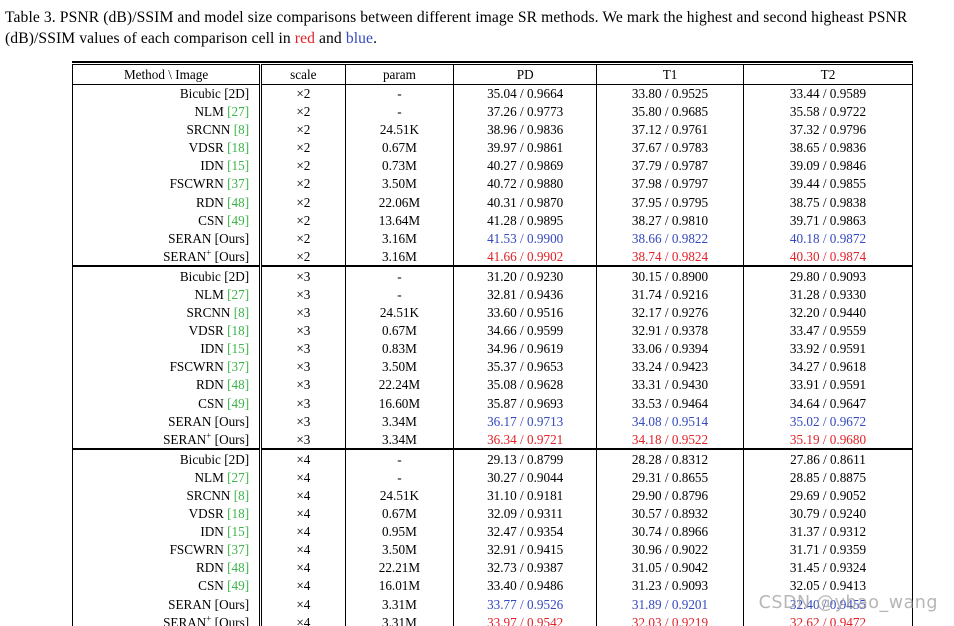 This screenshot has width=954, height=626. What do you see at coordinates (827, 202) in the screenshot?
I see `t2-value-cell: 38.75 / 0.9838` at bounding box center [827, 202].